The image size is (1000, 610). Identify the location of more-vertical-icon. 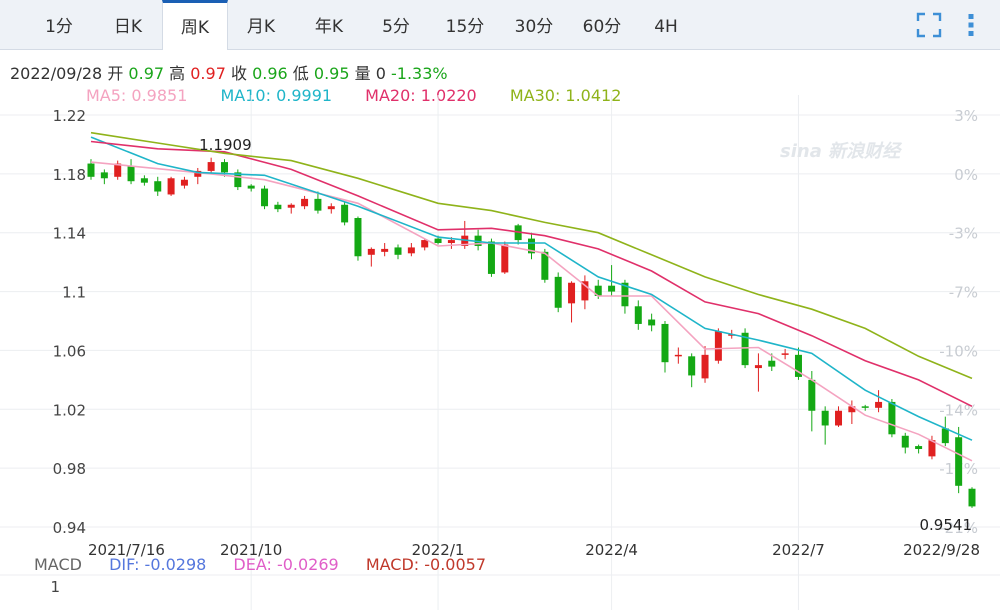
(971, 25).